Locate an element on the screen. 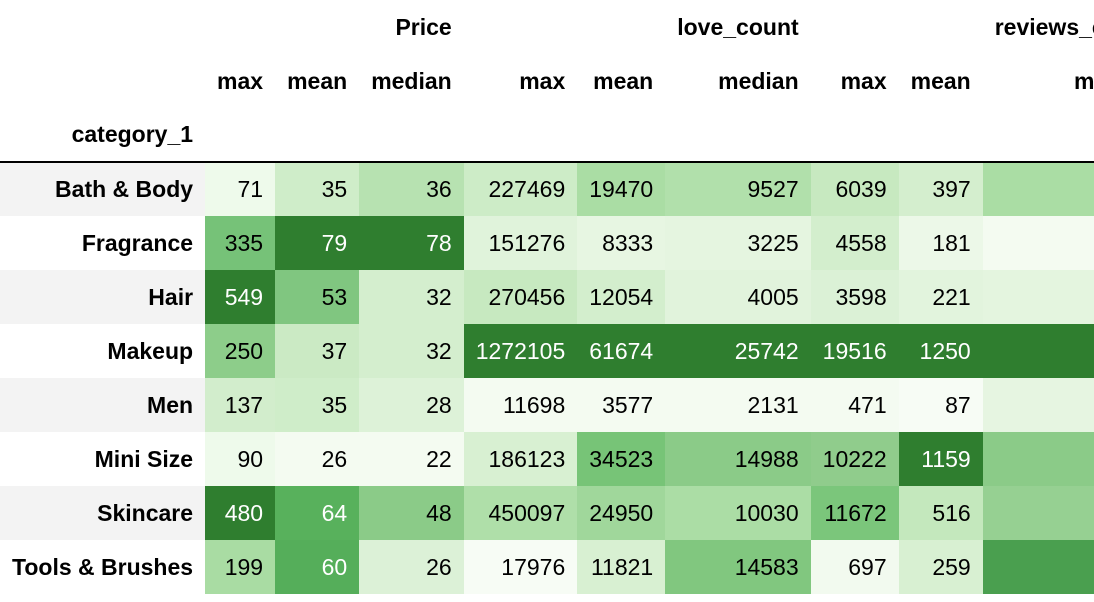 The height and width of the screenshot is (602, 1094). table-cell: 78 is located at coordinates (411, 243).